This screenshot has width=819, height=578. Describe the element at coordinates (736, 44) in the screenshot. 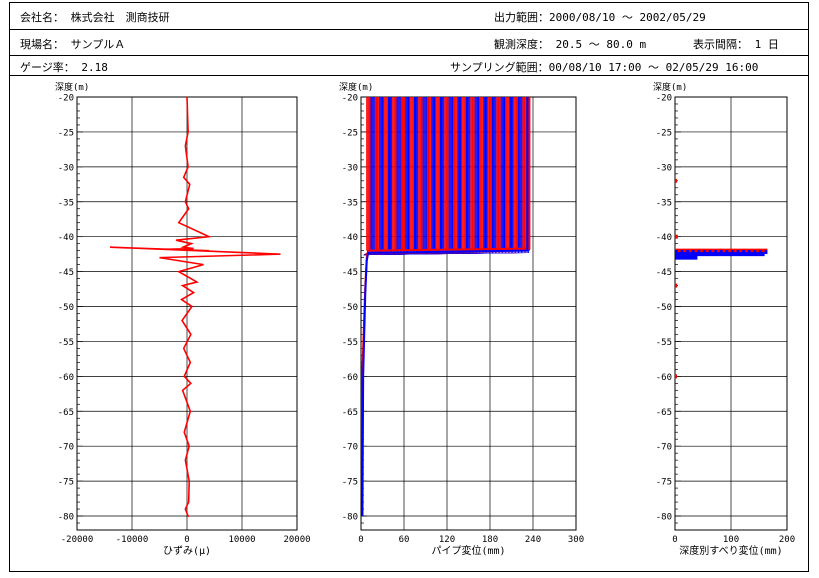

I see `display-interval: 表示間隔： 1 日` at that location.